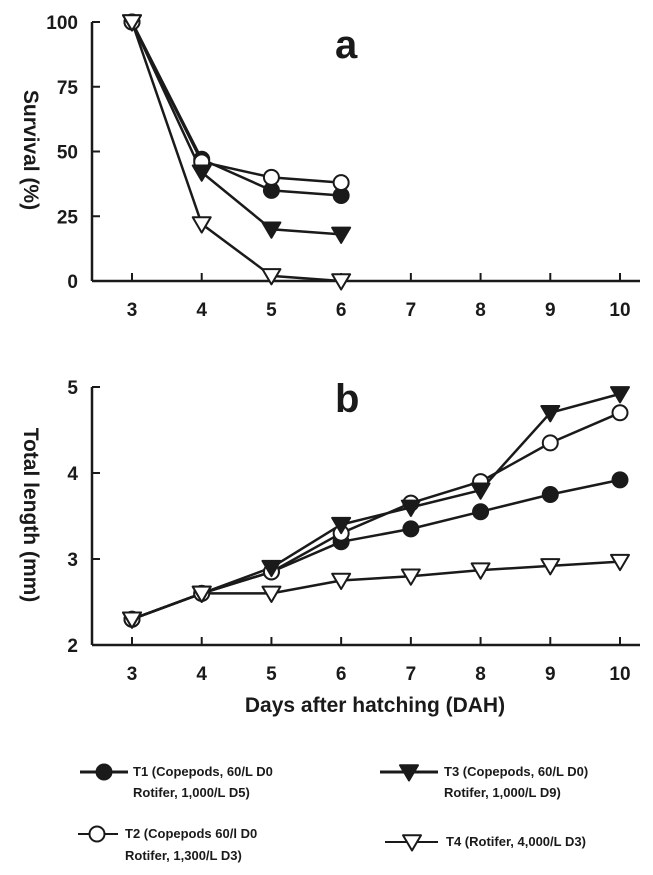  What do you see at coordinates (271, 310) in the screenshot?
I see `x-tick-label-a: 5` at bounding box center [271, 310].